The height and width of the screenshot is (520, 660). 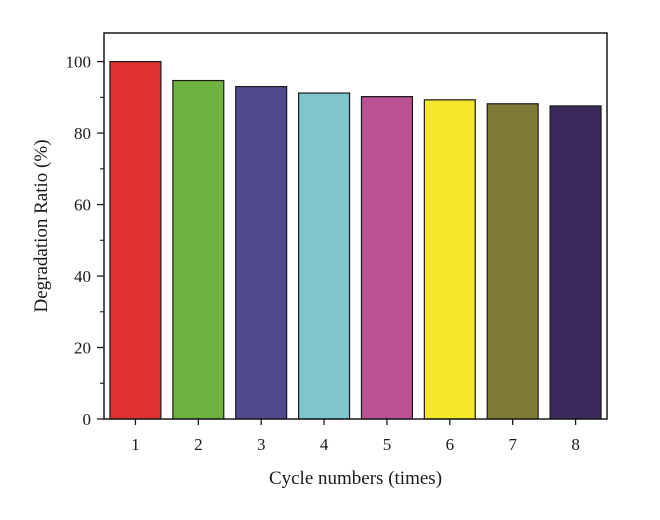 What do you see at coordinates (82, 133) in the screenshot?
I see `y-tick-label: 80` at bounding box center [82, 133].